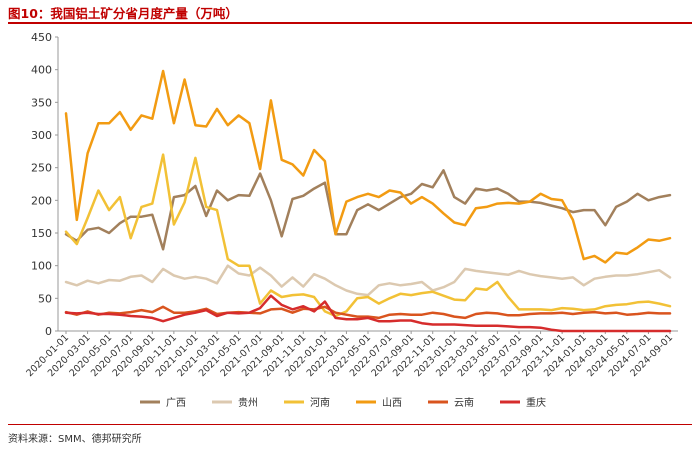 The width and height of the screenshot is (700, 451). I want to click on legend-label-6: 重庆, so click(536, 402).